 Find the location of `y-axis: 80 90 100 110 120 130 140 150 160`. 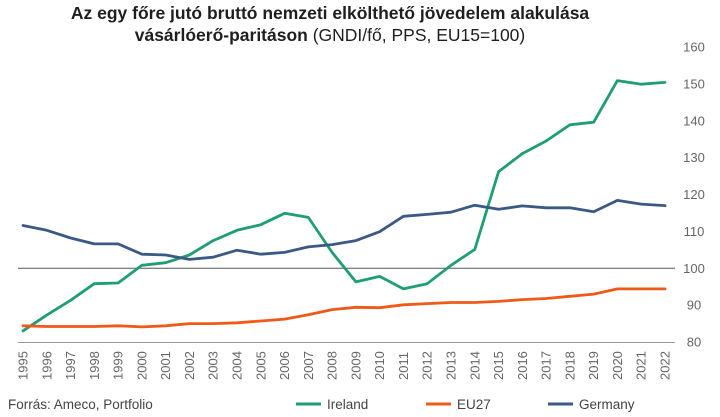

y-axis: 80 90 100 110 120 130 140 150 160 is located at coordinates (694, 195).